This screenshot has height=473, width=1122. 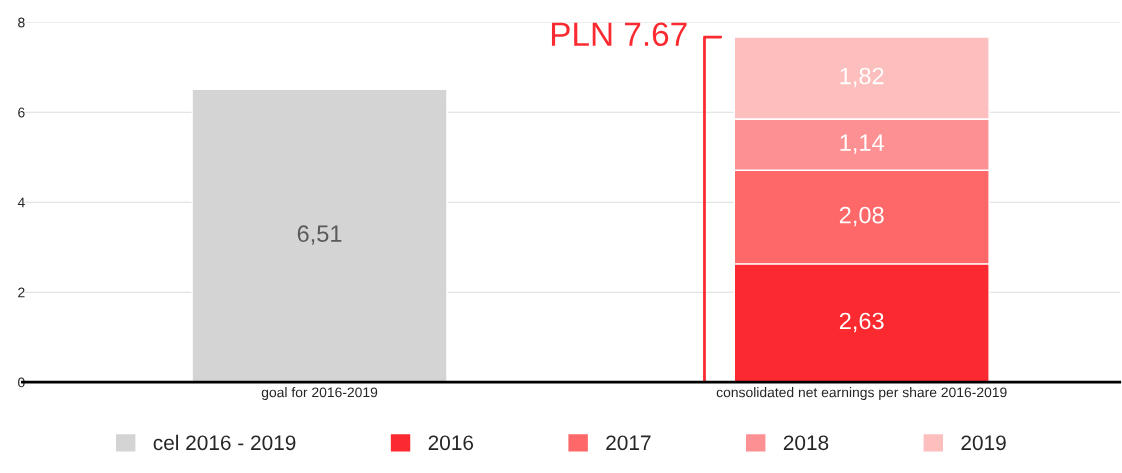 What do you see at coordinates (861, 393) in the screenshot?
I see `x-tick-label: consolidated net earnings per share 2016-2019` at bounding box center [861, 393].